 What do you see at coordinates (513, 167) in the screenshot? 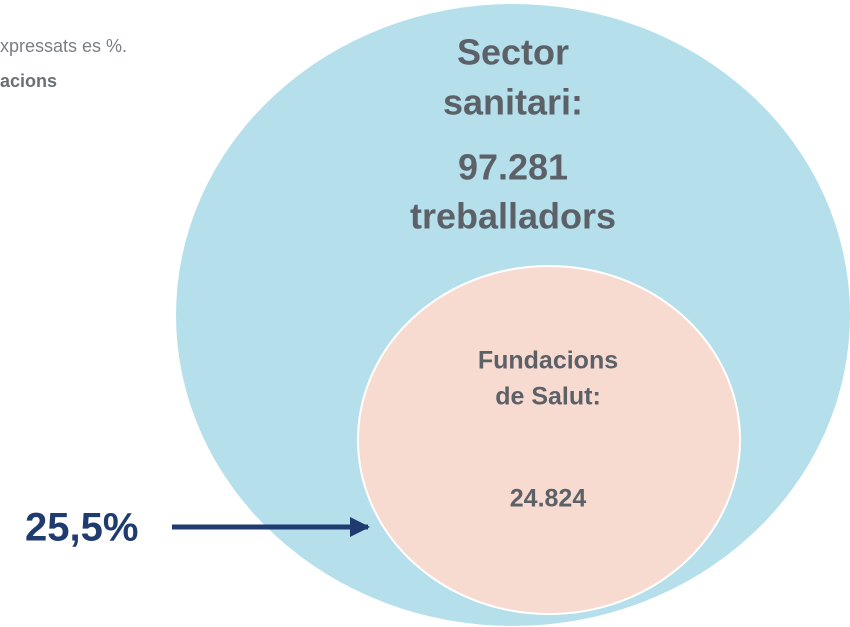
I see `outer-count: 97.281` at bounding box center [513, 167].